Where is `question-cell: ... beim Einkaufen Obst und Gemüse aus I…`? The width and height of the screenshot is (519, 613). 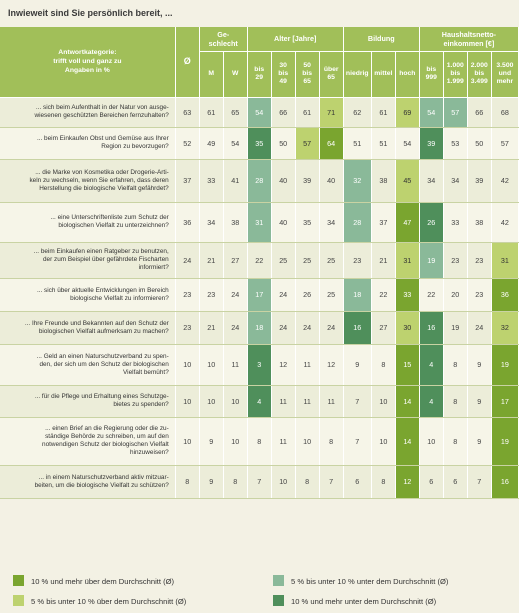
question-cell: ... beim Einkaufen Obst und Gemüse aus I… is located at coordinates (88, 143).